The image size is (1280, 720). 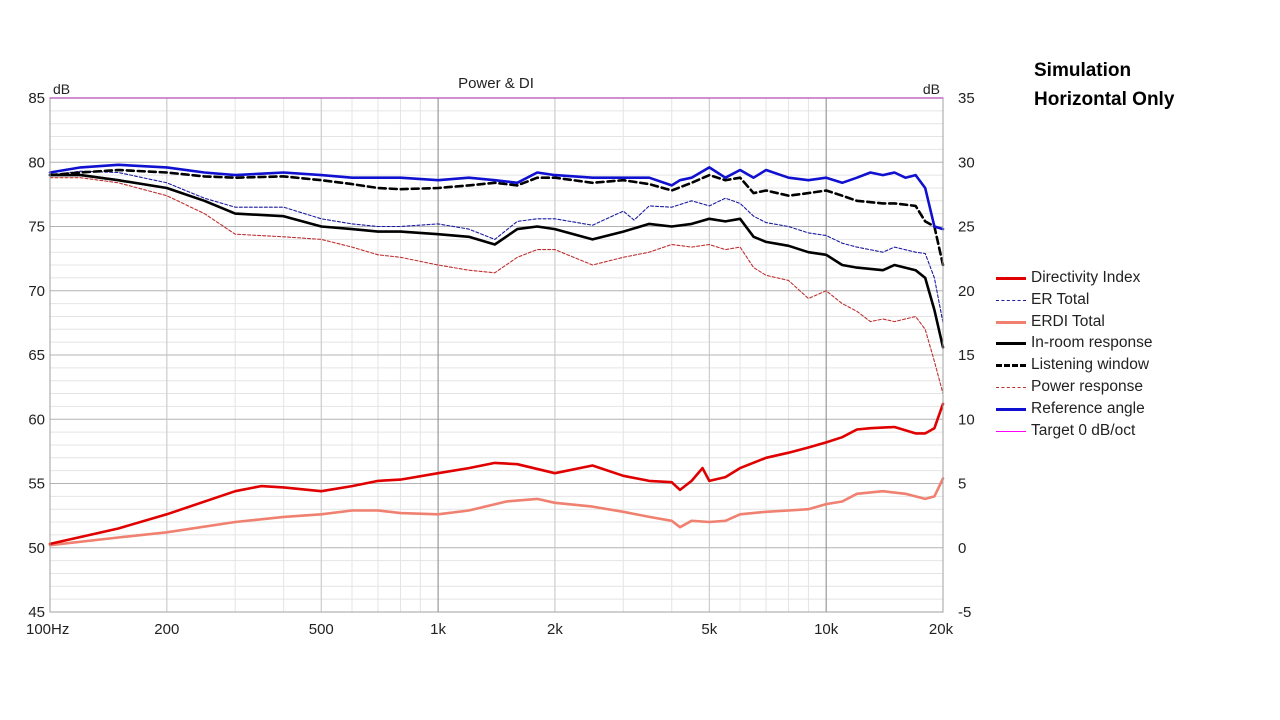 I want to click on left-y-tick-label: 65, so click(x=36, y=355).